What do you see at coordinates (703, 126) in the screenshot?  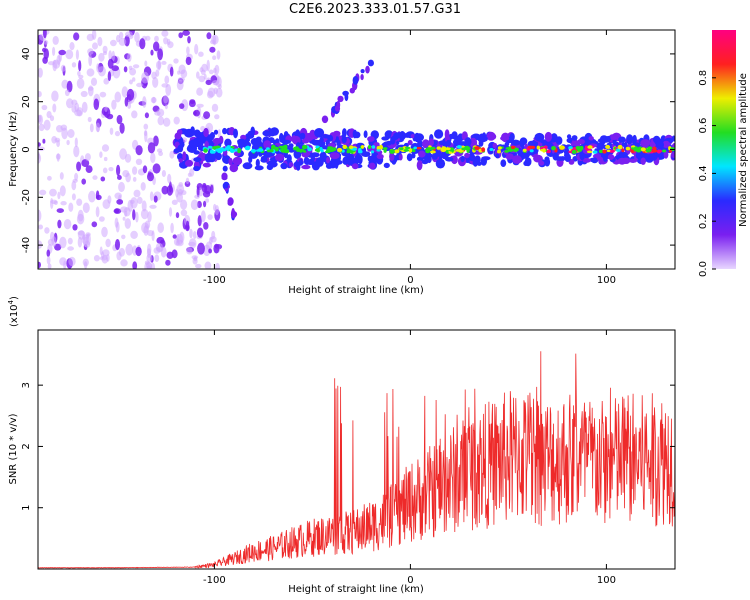 I see `colorbar-tick-label: 0.6` at bounding box center [703, 126].